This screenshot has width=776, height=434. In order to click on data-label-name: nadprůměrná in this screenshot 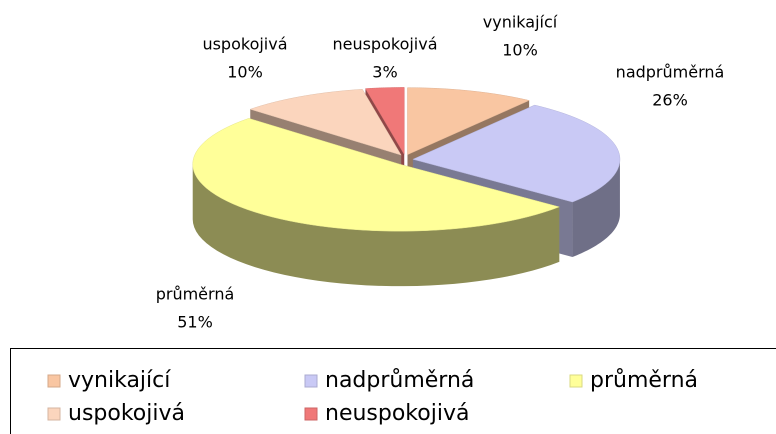, I will do `click(670, 72)`.